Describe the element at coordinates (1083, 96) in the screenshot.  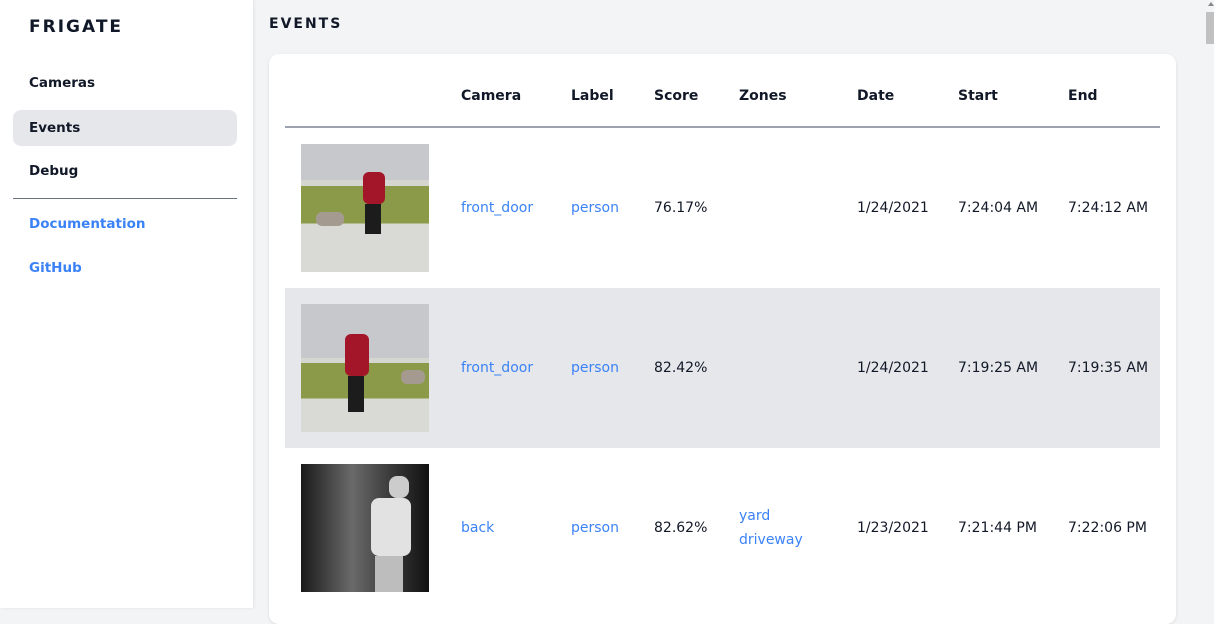
I see `header-end: End` at that location.